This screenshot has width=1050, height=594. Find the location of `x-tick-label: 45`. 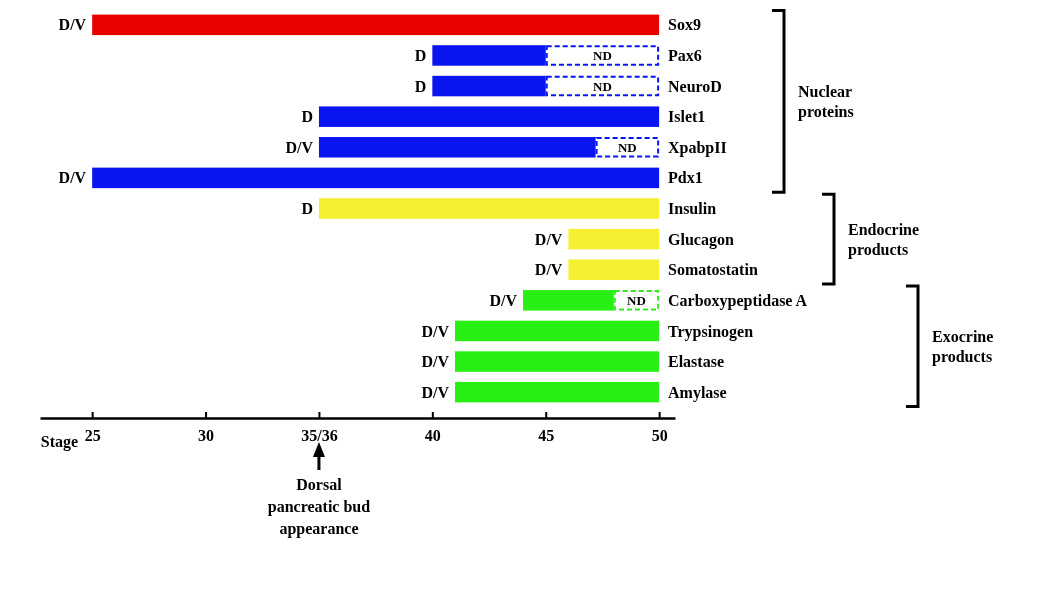

x-tick-label: 45 is located at coordinates (546, 436).